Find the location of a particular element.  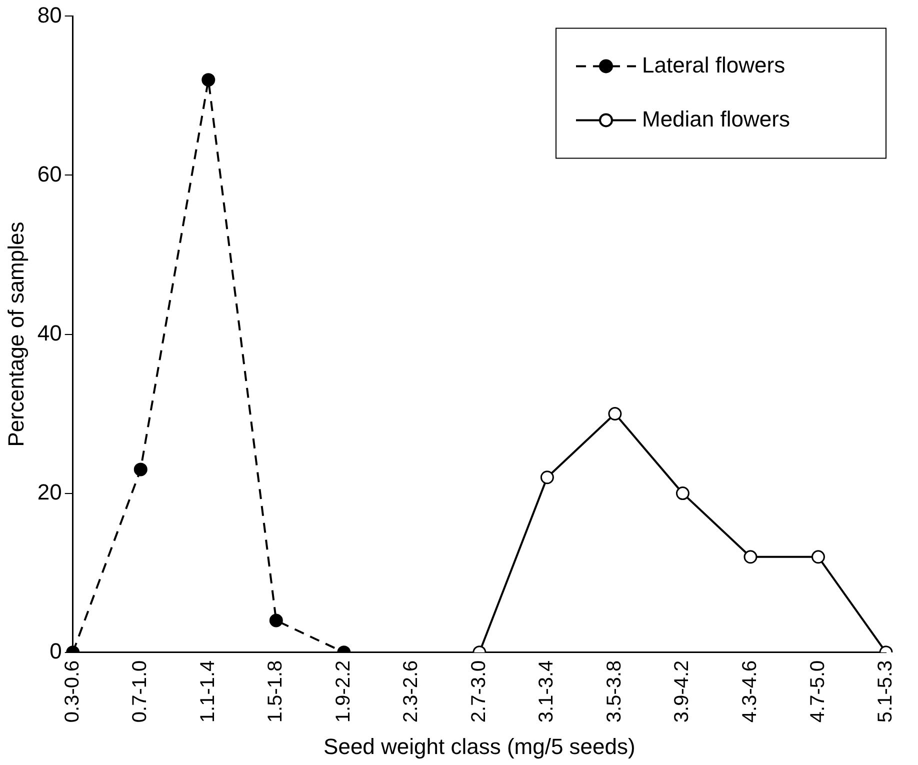

x-tick-label: 0.3-0.6 is located at coordinates (72, 691).